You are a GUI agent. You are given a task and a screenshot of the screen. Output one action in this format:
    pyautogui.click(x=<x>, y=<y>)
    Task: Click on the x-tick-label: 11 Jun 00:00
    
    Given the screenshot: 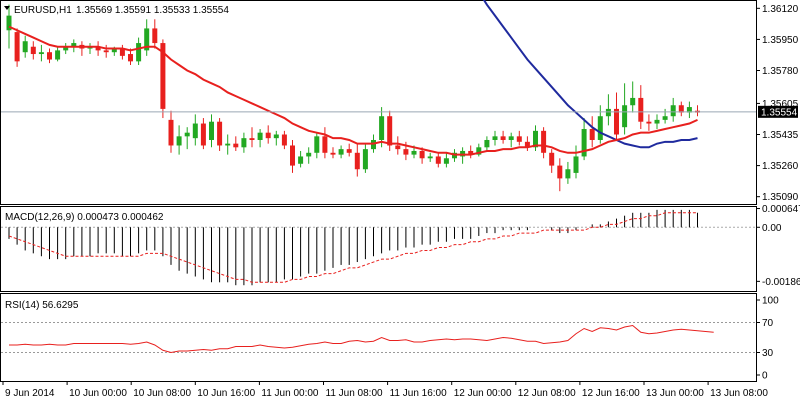 What is the action you would take?
    pyautogui.click(x=290, y=393)
    